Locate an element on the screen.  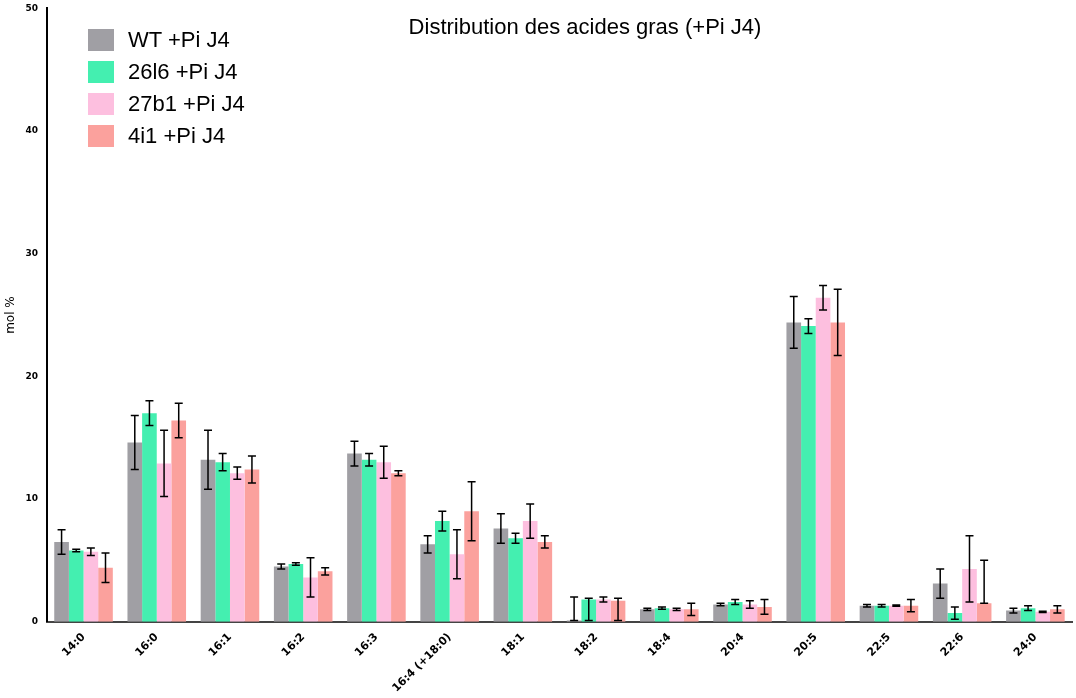
legend-label: 4i1 +Pi J4 is located at coordinates (177, 136).